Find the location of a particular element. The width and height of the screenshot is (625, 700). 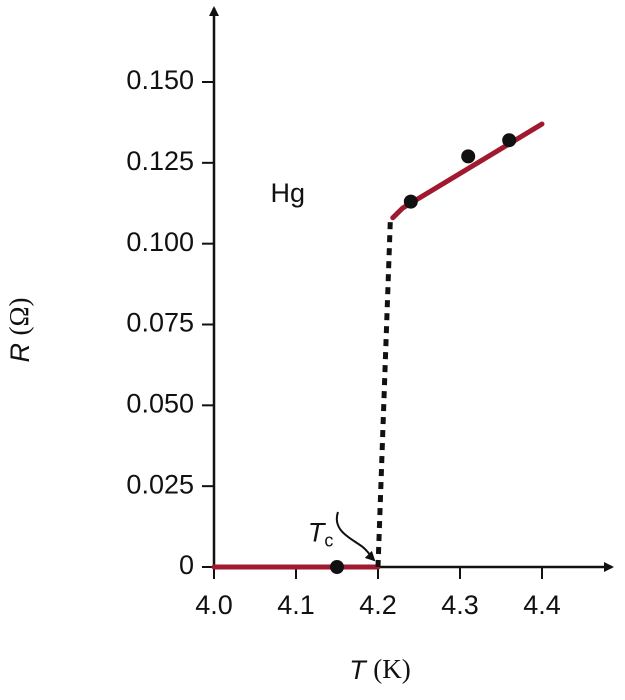

x-tick-label: 4.2 is located at coordinates (378, 605).